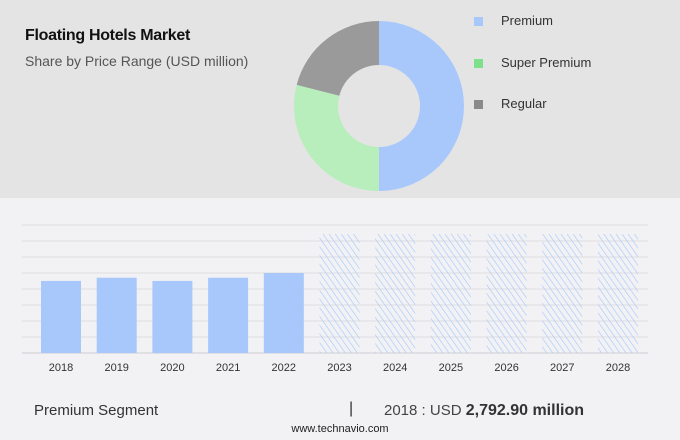 This screenshot has height=440, width=680. Describe the element at coordinates (524, 103) in the screenshot. I see `legend-label: Regular` at that location.